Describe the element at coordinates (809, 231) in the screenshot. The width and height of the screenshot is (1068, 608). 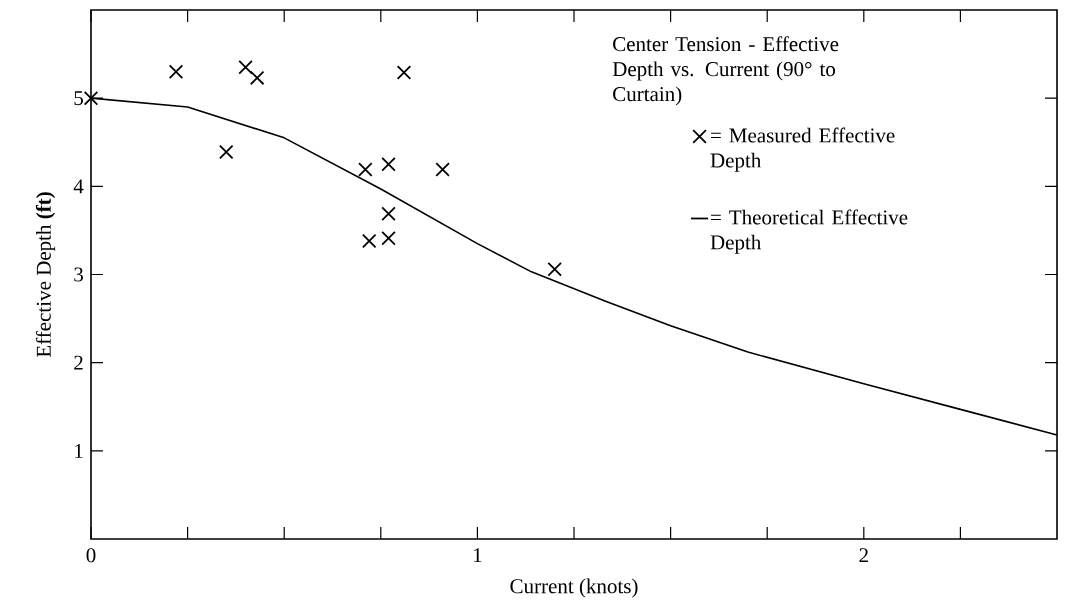
I see `legend-label: = Theoretical Effective Depth` at that location.